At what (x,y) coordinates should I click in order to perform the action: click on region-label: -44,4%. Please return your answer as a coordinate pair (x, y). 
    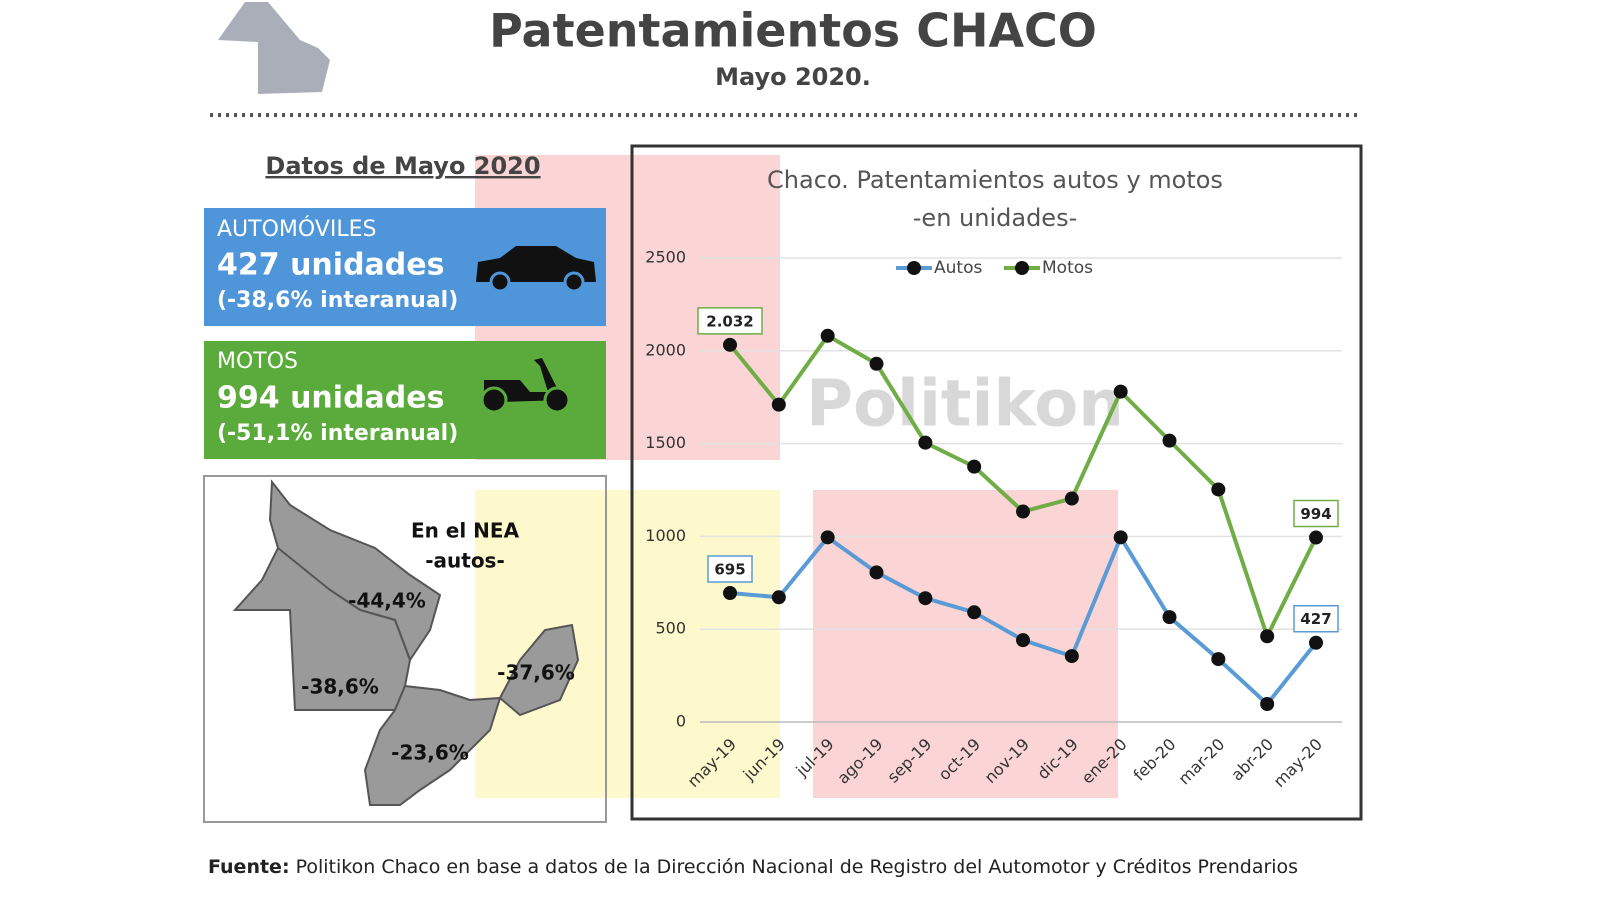
    Looking at the image, I should click on (387, 601).